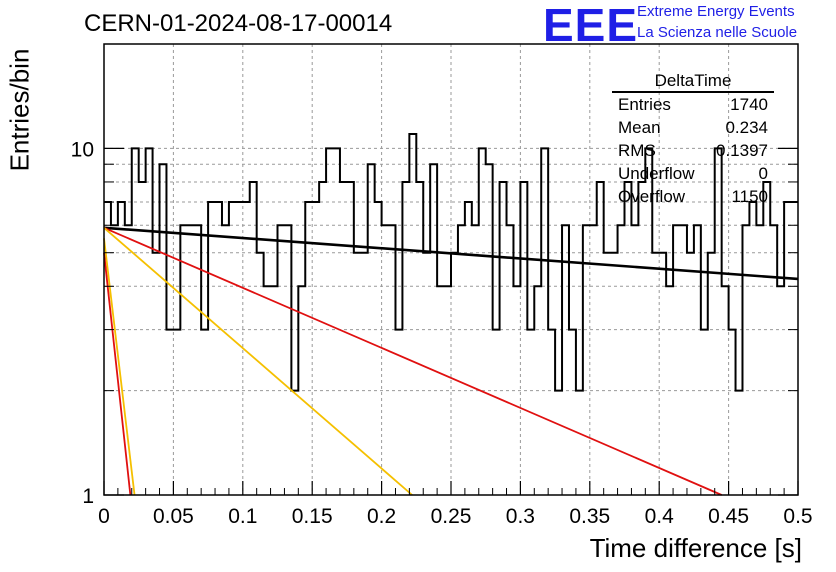 Image resolution: width=836 pixels, height=572 pixels. What do you see at coordinates (717, 32) in the screenshot?
I see `logo-line-2: La Scienza nelle Scuole` at bounding box center [717, 32].